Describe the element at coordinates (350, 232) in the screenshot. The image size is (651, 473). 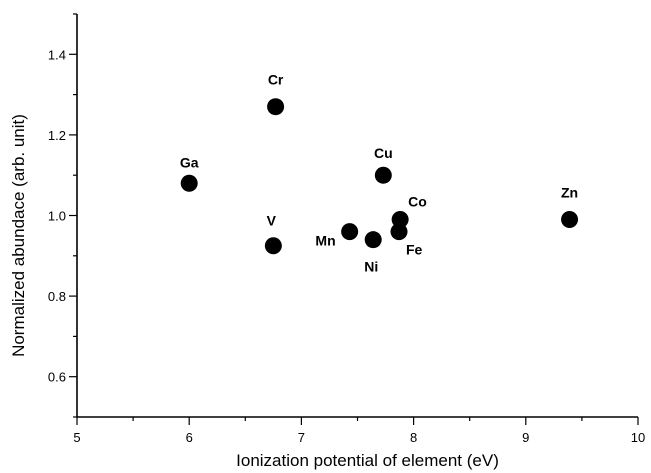
I see `data-point-mn` at that location.